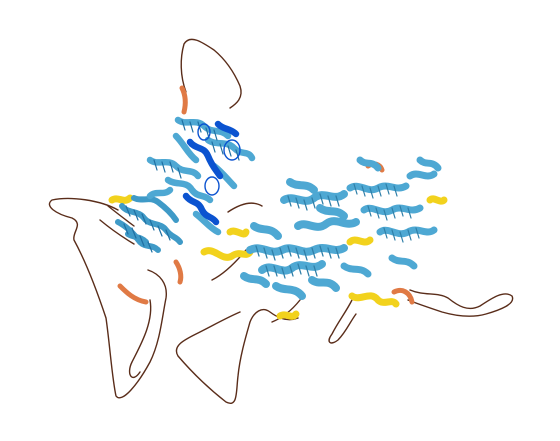  I want to click on yellow-helix-lower, so click(288, 315).